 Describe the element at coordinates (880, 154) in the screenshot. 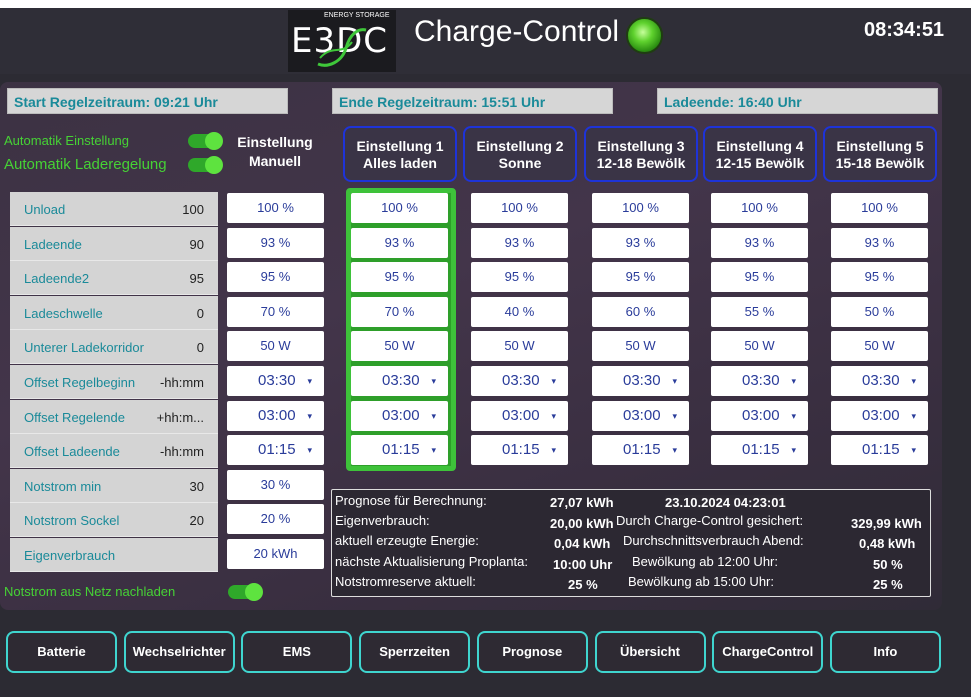

I see `settings-column-header: Einstellung 5 15-18 Bewölk` at that location.